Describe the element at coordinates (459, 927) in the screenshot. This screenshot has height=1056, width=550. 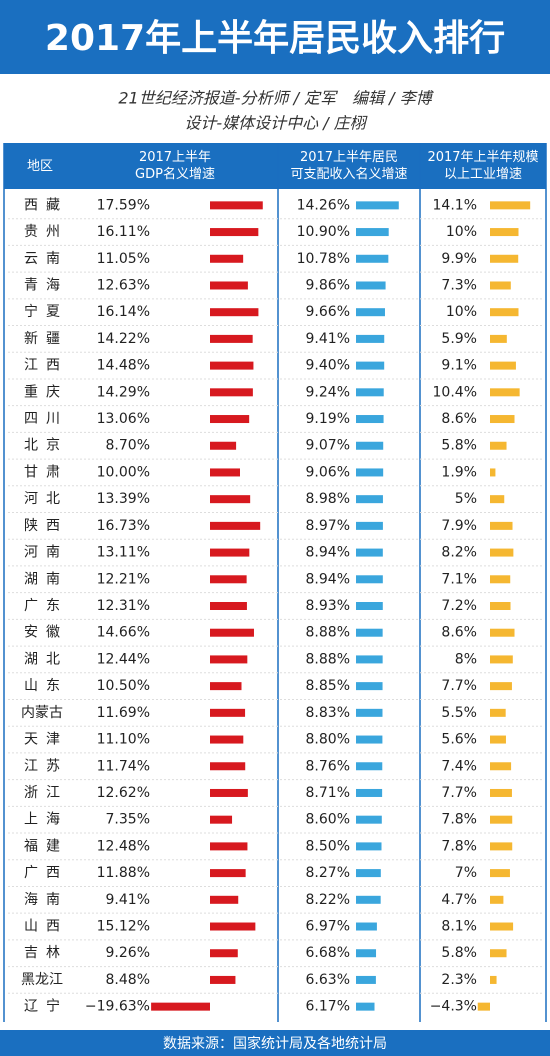
I see `value-label: 8.1%` at that location.